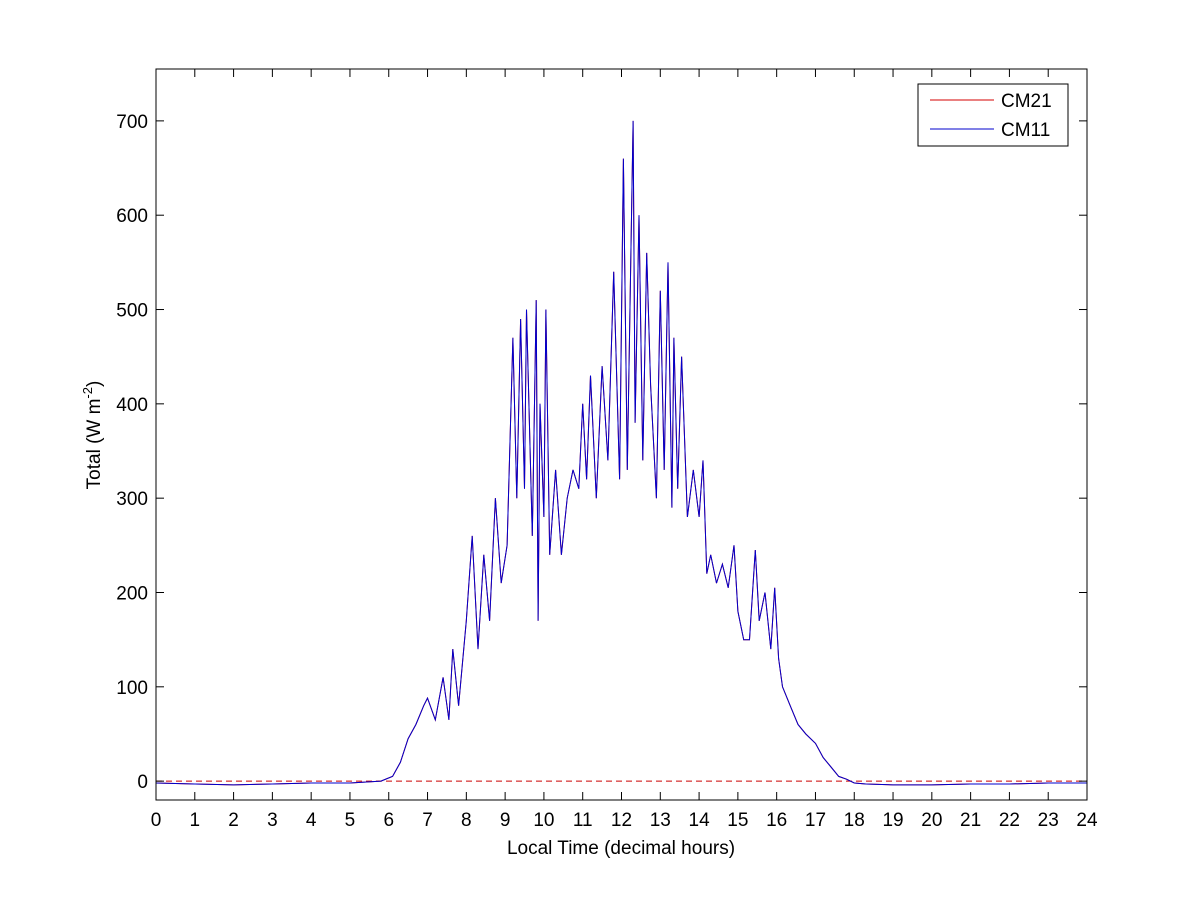 Image resolution: width=1201 pixels, height=900 pixels. Describe the element at coordinates (1009, 820) in the screenshot. I see `x-tick-label: 22` at that location.